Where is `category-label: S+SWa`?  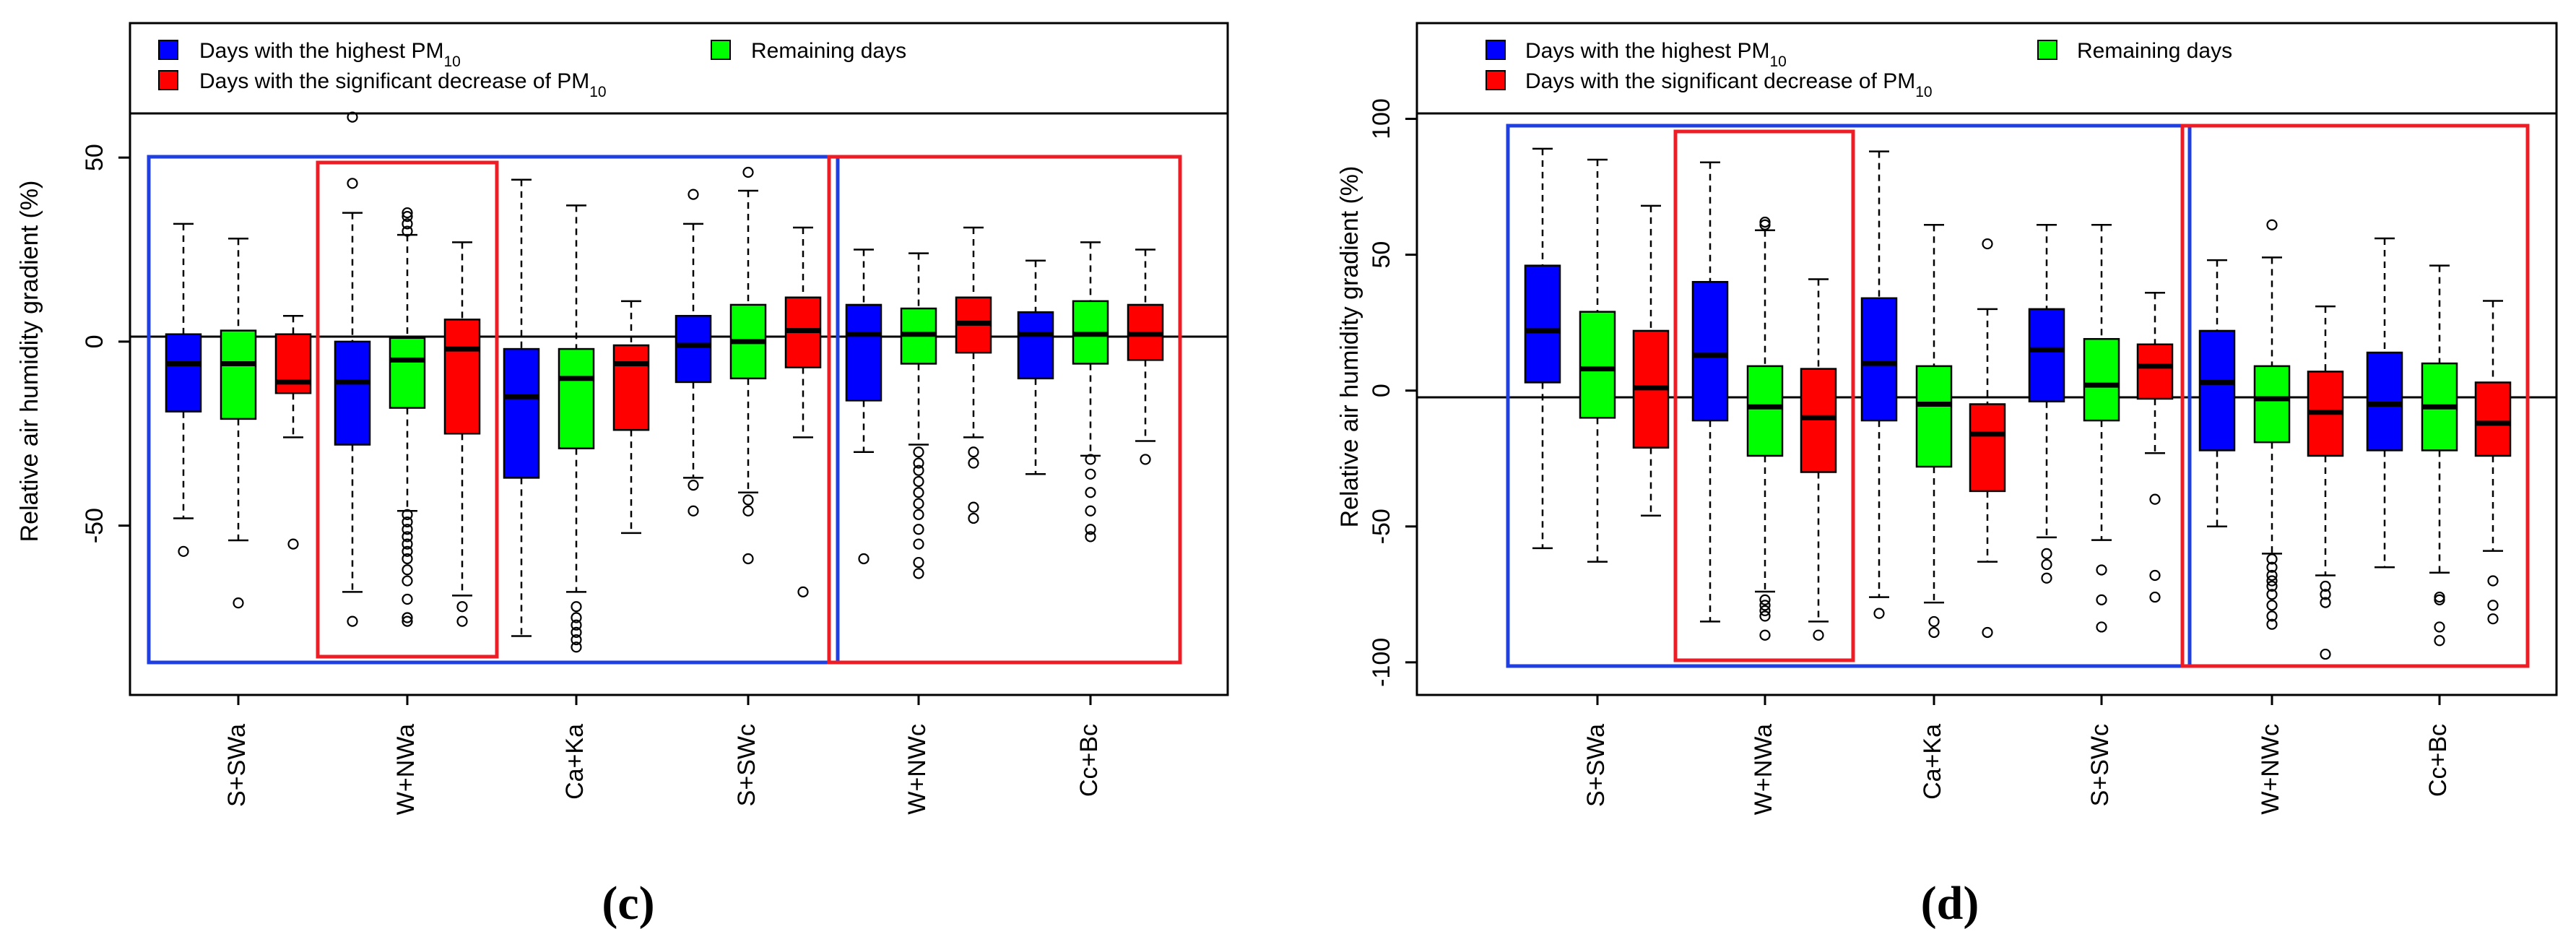
category-label: S+SWa is located at coordinates (237, 765).